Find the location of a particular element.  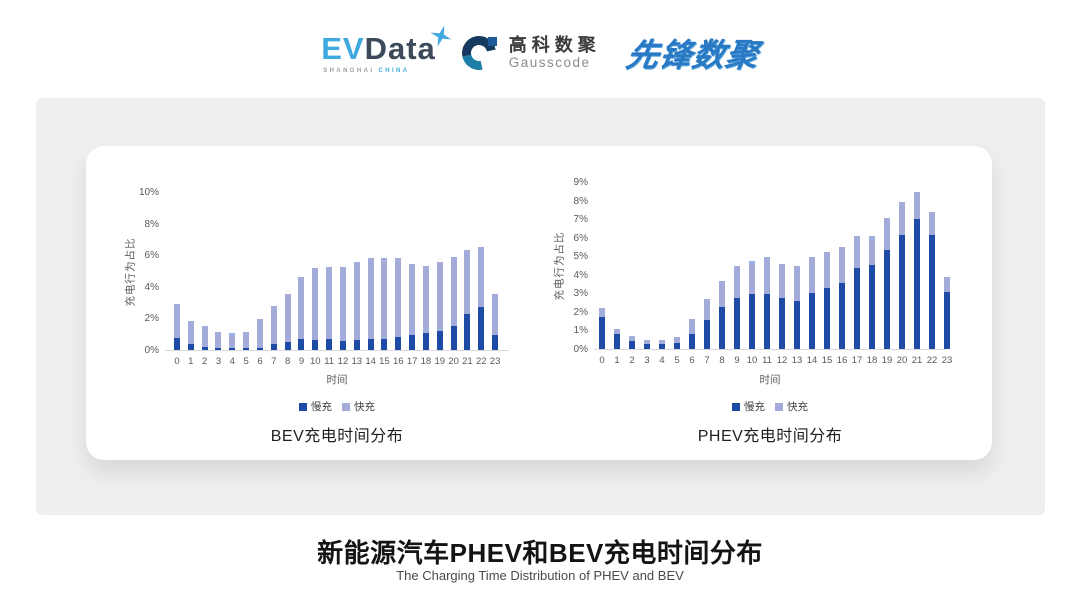

gausscode-text: 高科数聚 Gausscode is located at coordinates (555, 53).